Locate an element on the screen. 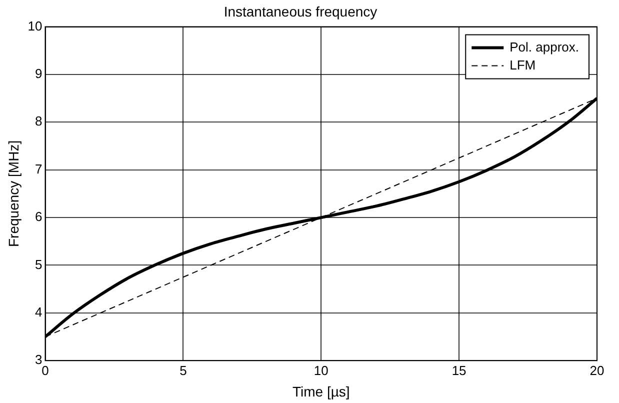 The width and height of the screenshot is (619, 403). y-tick-label: 6 is located at coordinates (38, 216).